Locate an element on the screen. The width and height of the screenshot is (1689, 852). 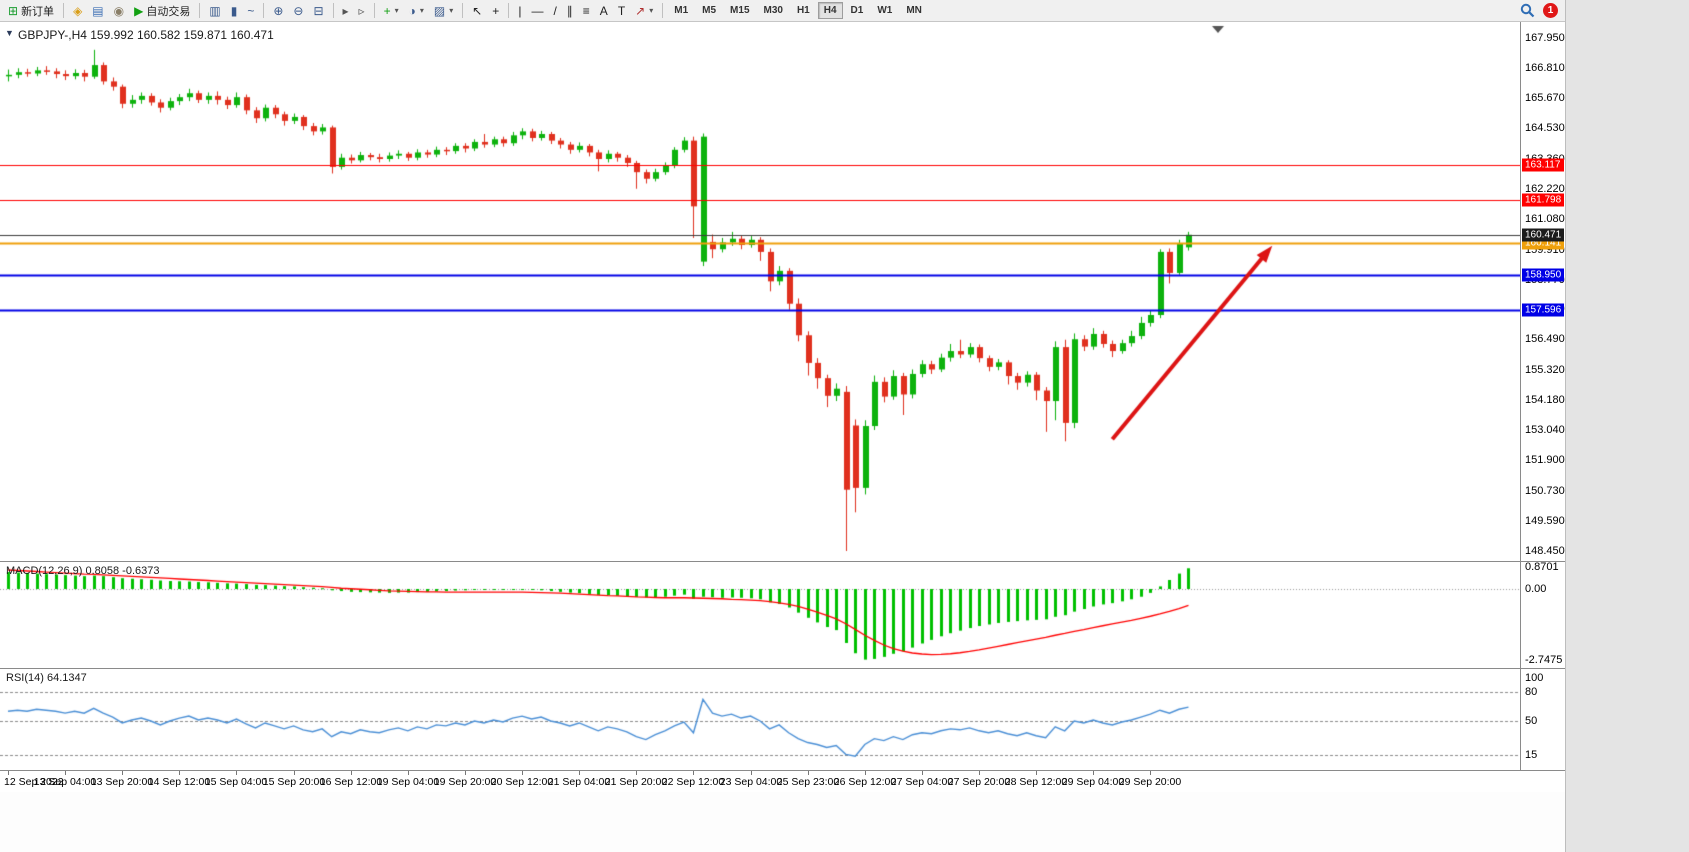
timeframe-m15: M15 is located at coordinates (739, 10).